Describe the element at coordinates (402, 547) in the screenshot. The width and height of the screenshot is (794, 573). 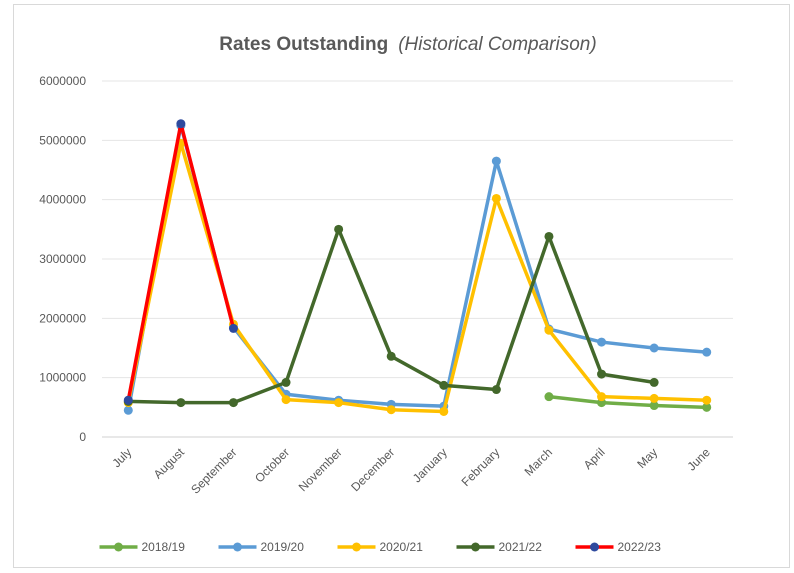
I see `legend-label: 2020/21` at that location.